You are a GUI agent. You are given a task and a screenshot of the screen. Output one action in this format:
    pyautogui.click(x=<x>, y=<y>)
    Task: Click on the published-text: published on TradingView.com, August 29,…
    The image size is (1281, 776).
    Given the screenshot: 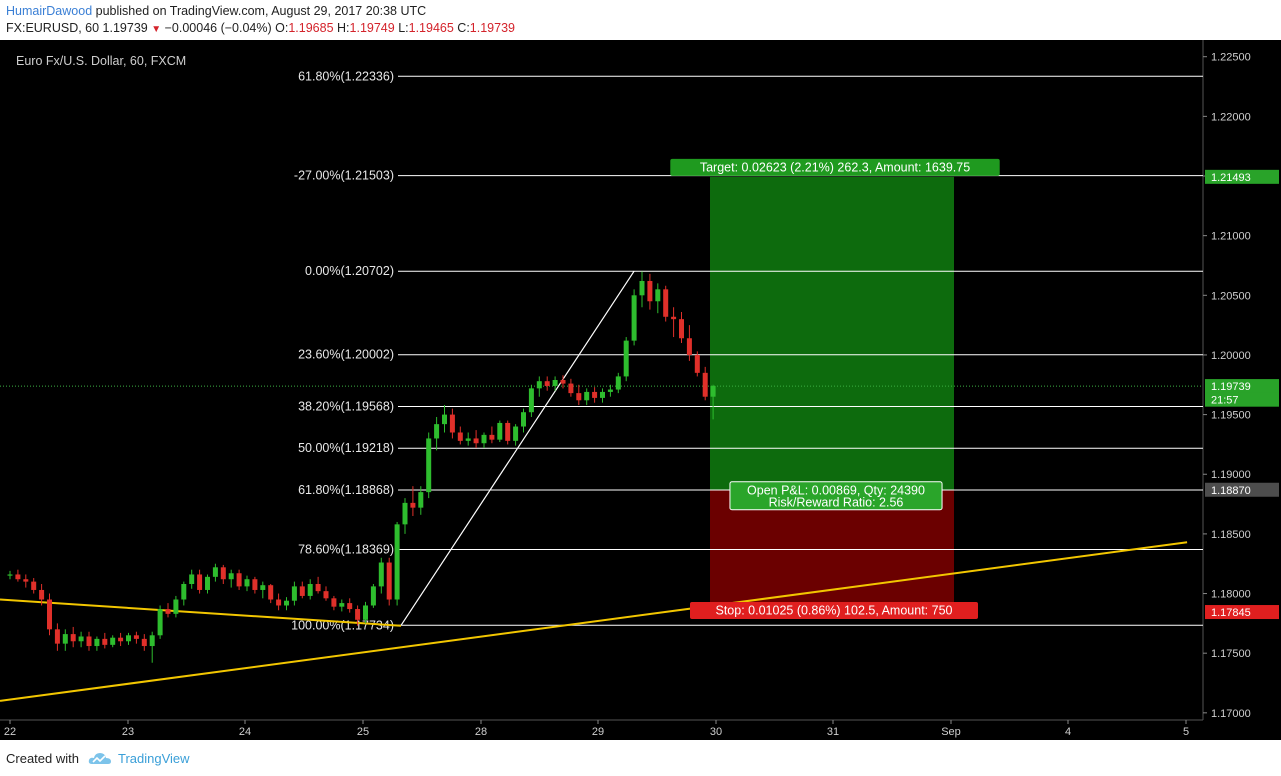 What is the action you would take?
    pyautogui.click(x=259, y=11)
    